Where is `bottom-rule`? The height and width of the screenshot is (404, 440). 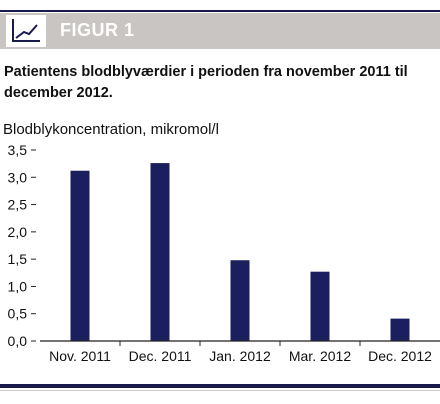
bottom-rule is located at coordinates (220, 386).